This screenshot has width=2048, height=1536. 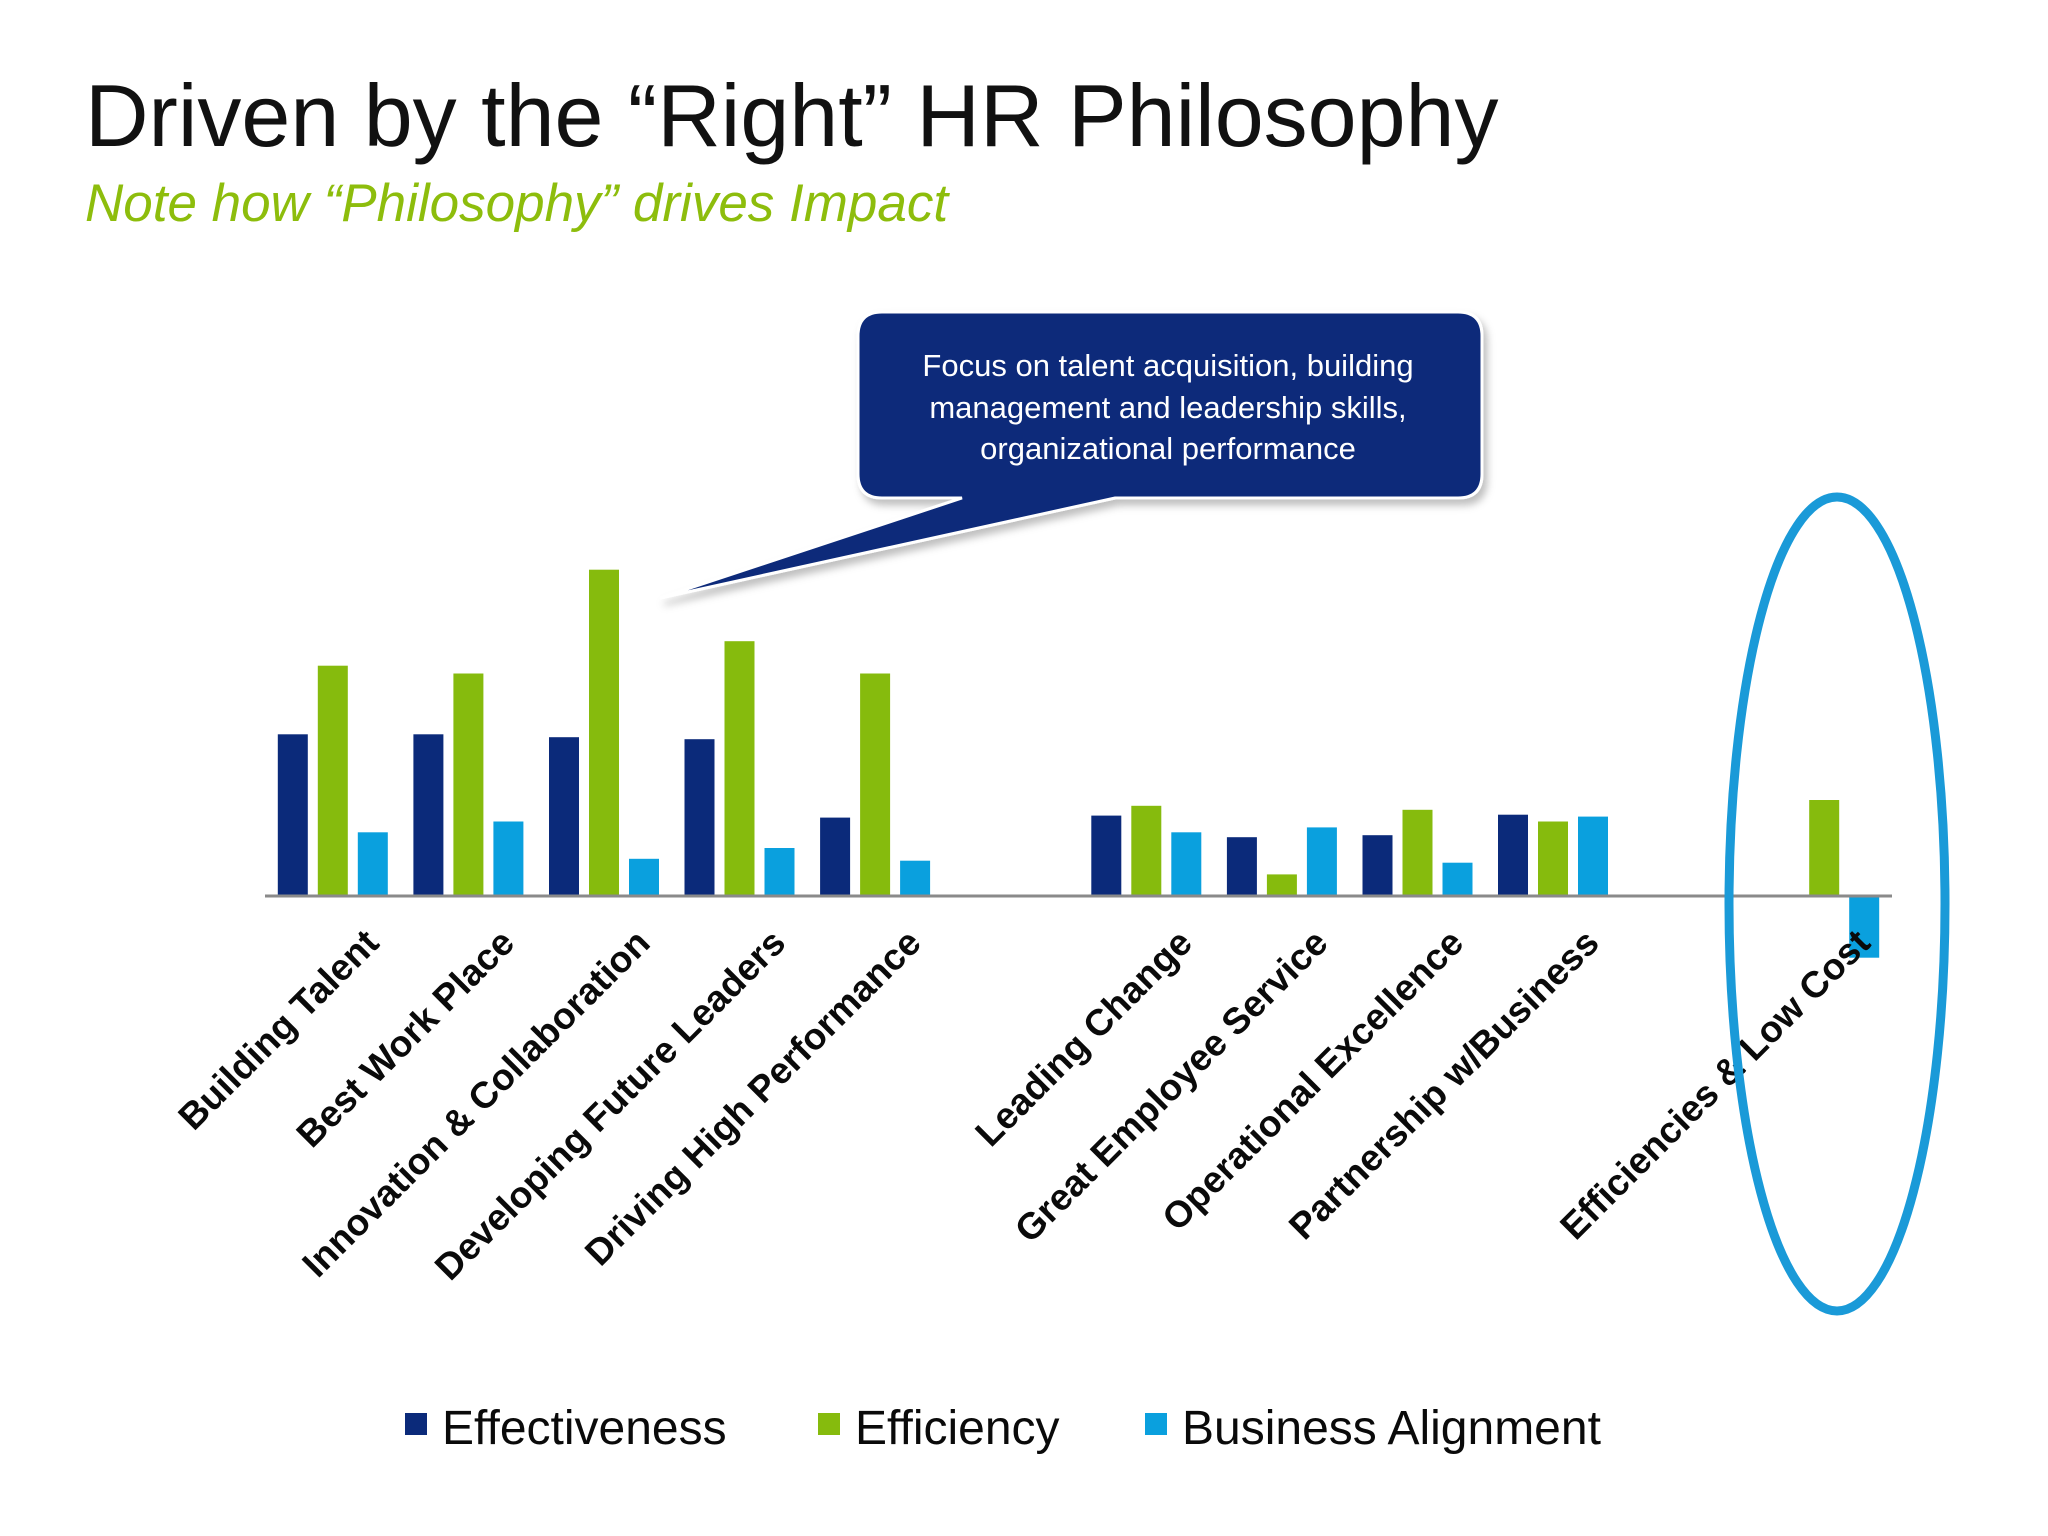 I want to click on bar-effectiveness-developing-future-leaders, so click(x=699, y=817).